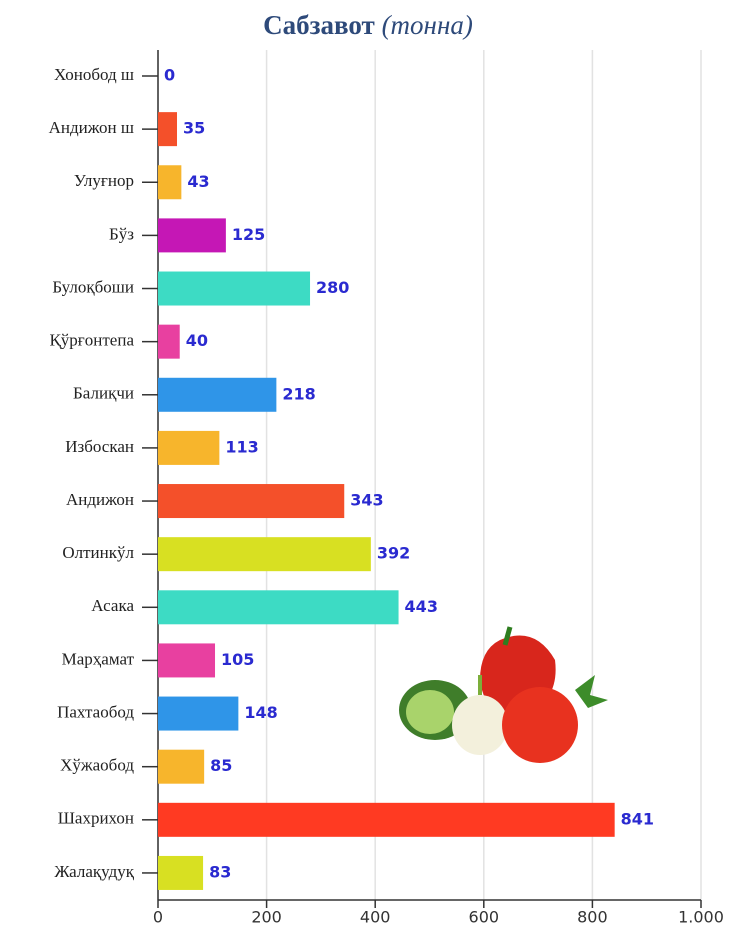  Describe the element at coordinates (100, 499) in the screenshot. I see `y-tick-label: Андижон` at that location.